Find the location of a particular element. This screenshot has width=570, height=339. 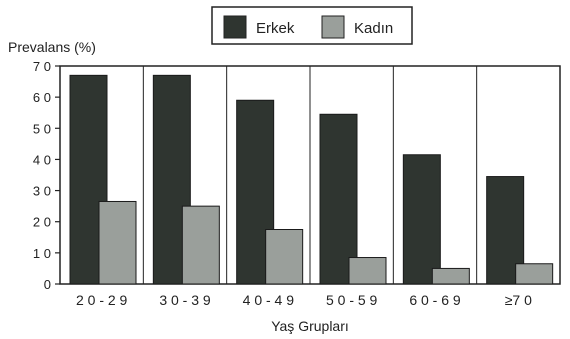

y-axis-ticks: 0 1 0 2 0 3 0 4 0 5 0 6 0 7 0 is located at coordinates (46, 175).